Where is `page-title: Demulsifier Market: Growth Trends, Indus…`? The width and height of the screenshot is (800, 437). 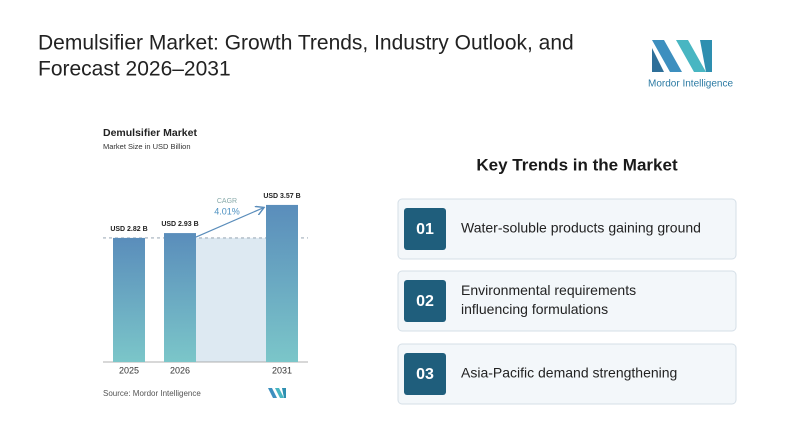
page-title: Demulsifier Market: Growth Trends, Indus… is located at coordinates (306, 43).